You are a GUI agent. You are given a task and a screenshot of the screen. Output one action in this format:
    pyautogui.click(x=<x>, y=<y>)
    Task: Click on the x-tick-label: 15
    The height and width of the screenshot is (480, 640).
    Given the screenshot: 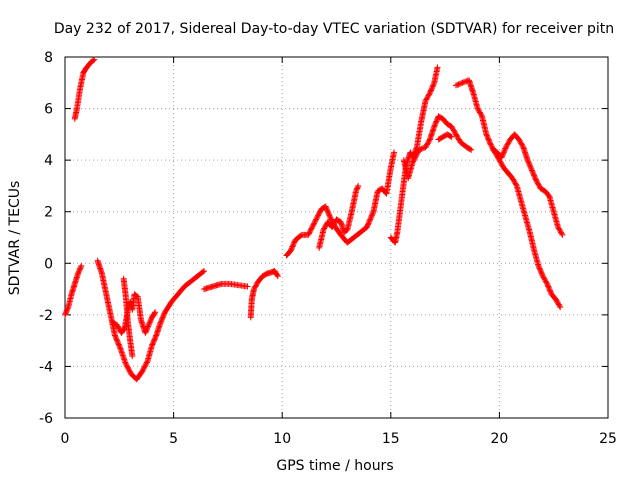 What is the action you would take?
    pyautogui.click(x=391, y=439)
    